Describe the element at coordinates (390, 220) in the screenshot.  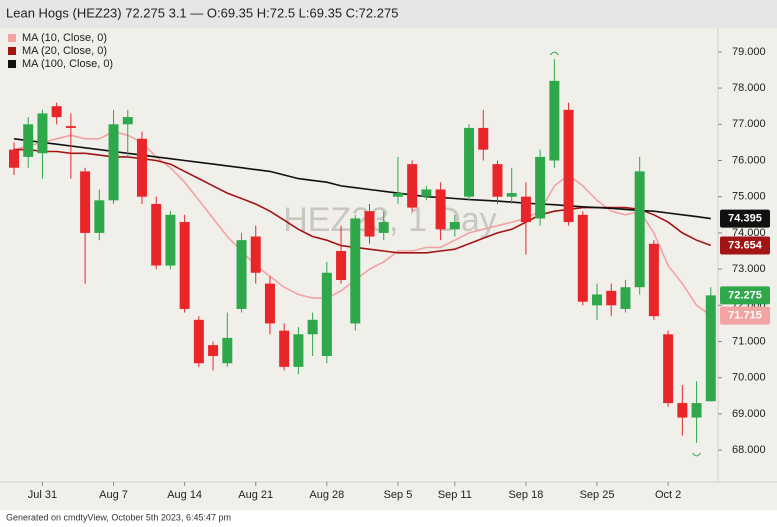
I see `watermark: HEZ23, 1 Day` at that location.